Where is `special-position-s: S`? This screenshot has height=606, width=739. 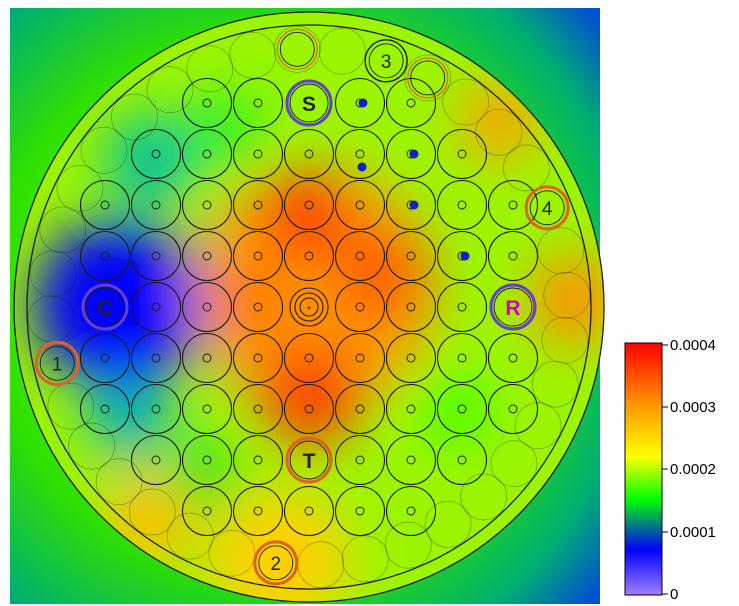 special-position-s: S is located at coordinates (309, 103).